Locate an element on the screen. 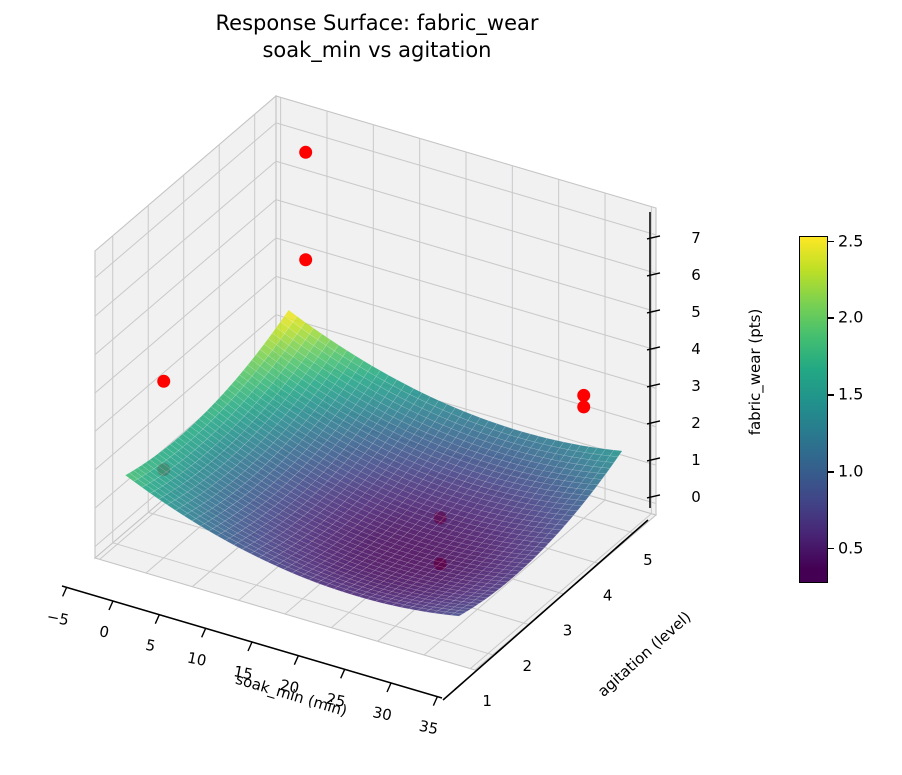 Image resolution: width=902 pixels, height=775 pixels. colorbar-tick-label: 2.0 is located at coordinates (851, 317).